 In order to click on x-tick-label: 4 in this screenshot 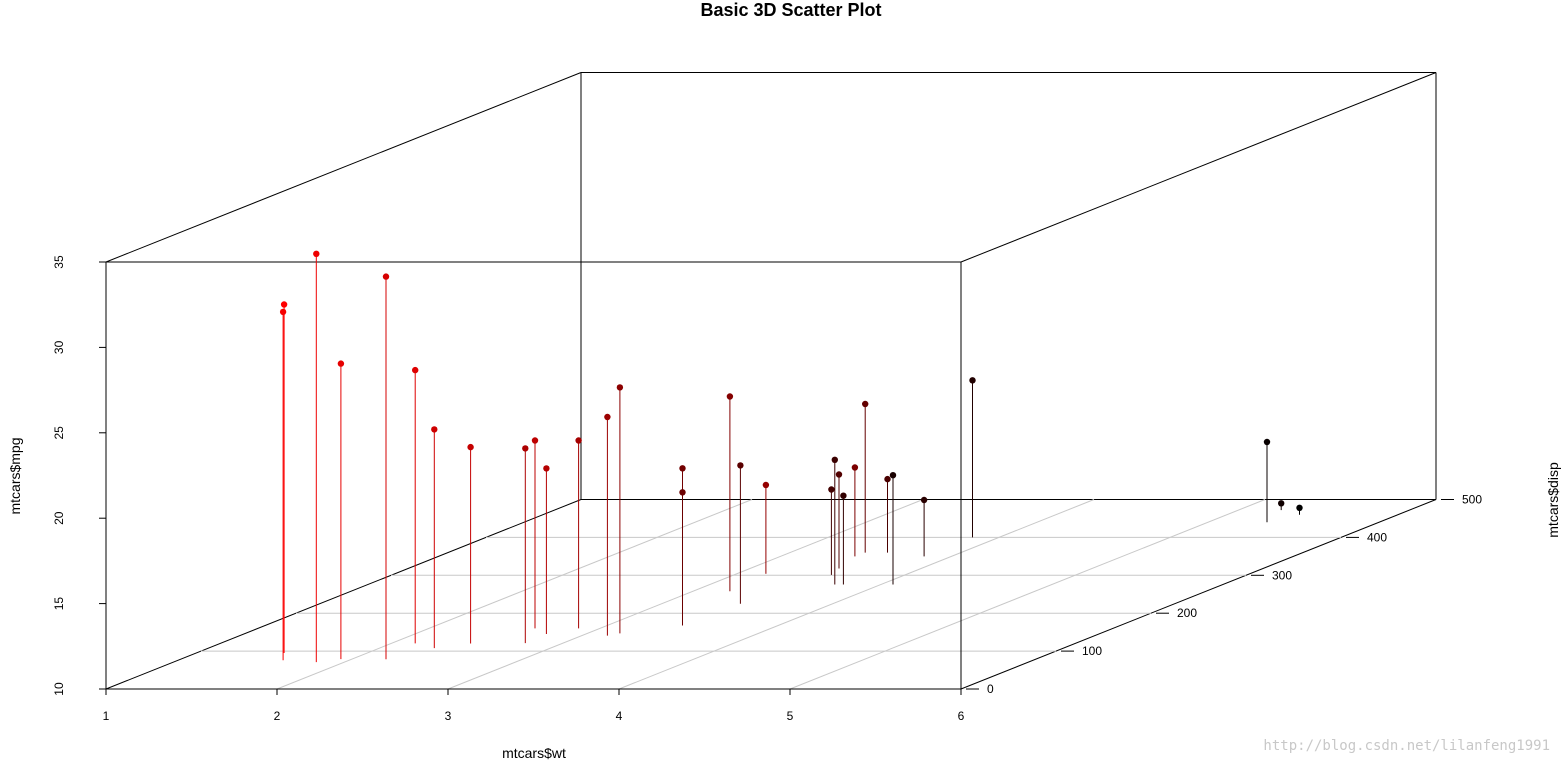, I will do `click(619, 716)`.